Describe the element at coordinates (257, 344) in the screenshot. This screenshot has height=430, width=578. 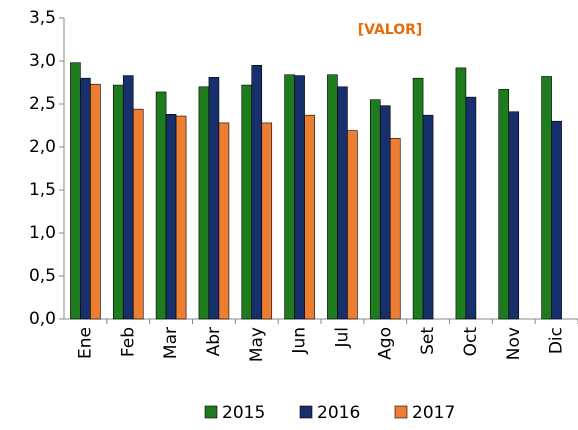
I see `x-tick-label: May` at that location.